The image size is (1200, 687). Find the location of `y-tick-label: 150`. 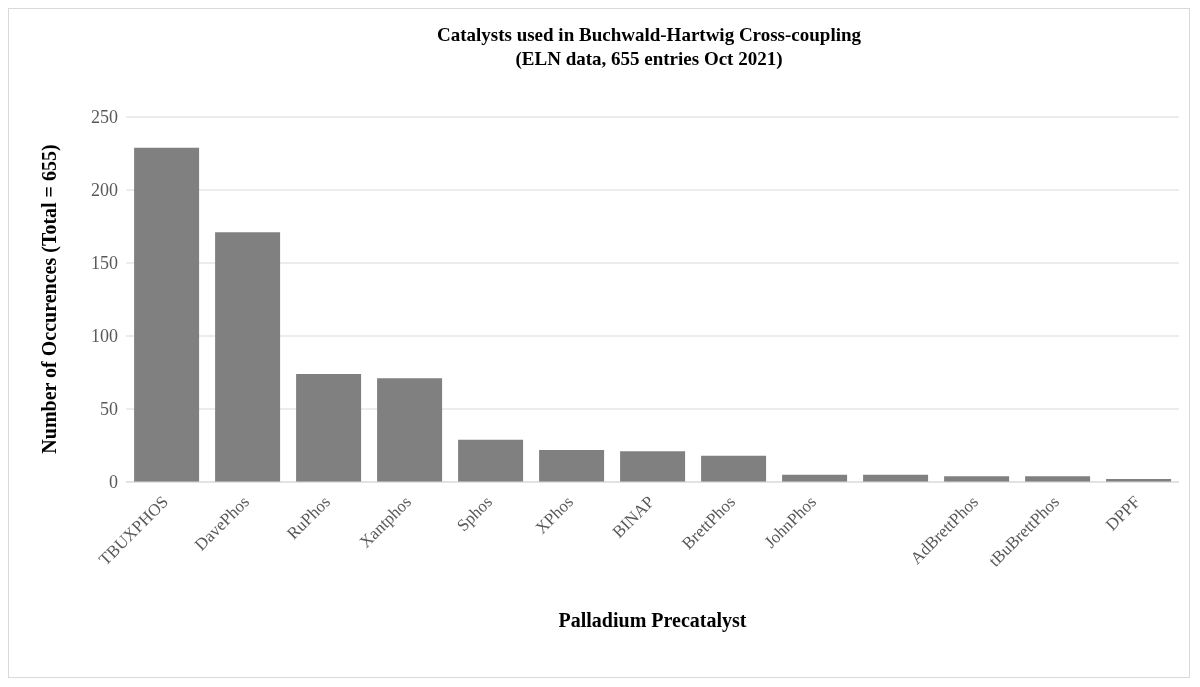

y-tick-label: 150 is located at coordinates (104, 263).